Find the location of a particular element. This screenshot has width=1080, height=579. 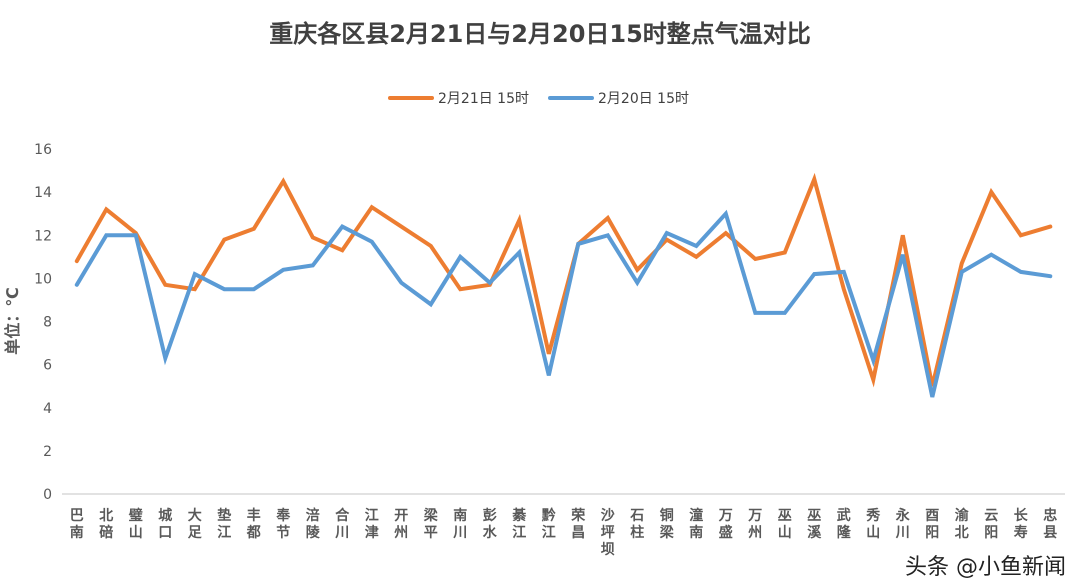

x-tick-label: 涪陵 is located at coordinates (313, 524).